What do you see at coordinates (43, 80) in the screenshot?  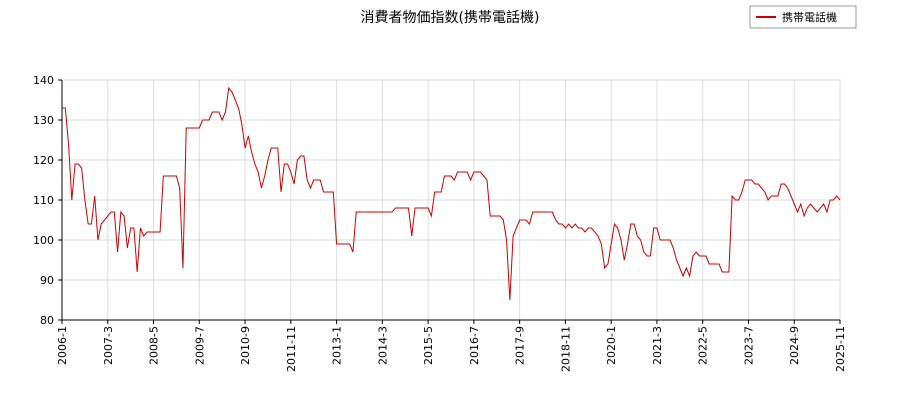 I see `y-tick-label: 140` at bounding box center [43, 80].